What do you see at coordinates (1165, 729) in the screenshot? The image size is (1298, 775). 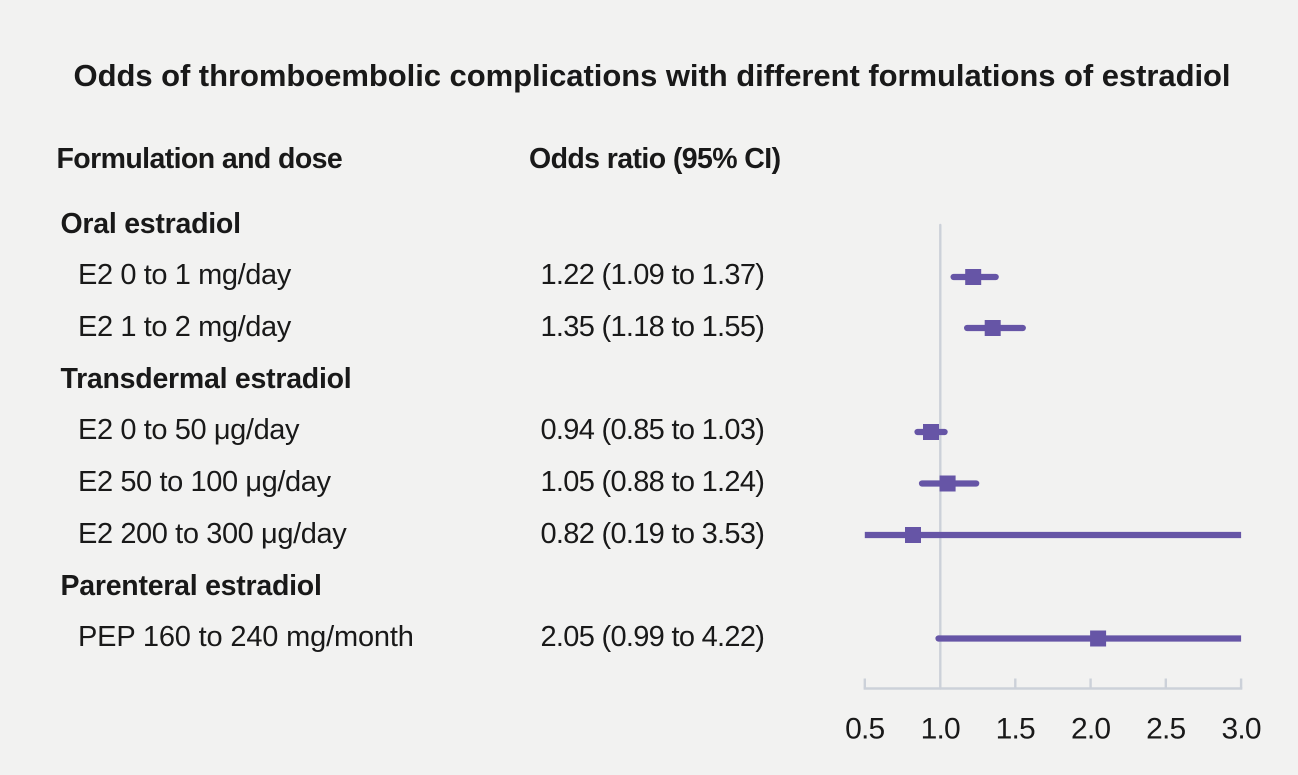 I see `svg-text: 2.5` at bounding box center [1165, 729].